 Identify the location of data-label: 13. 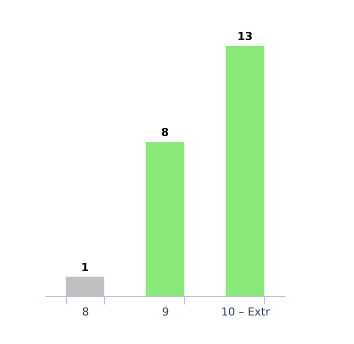
(245, 36).